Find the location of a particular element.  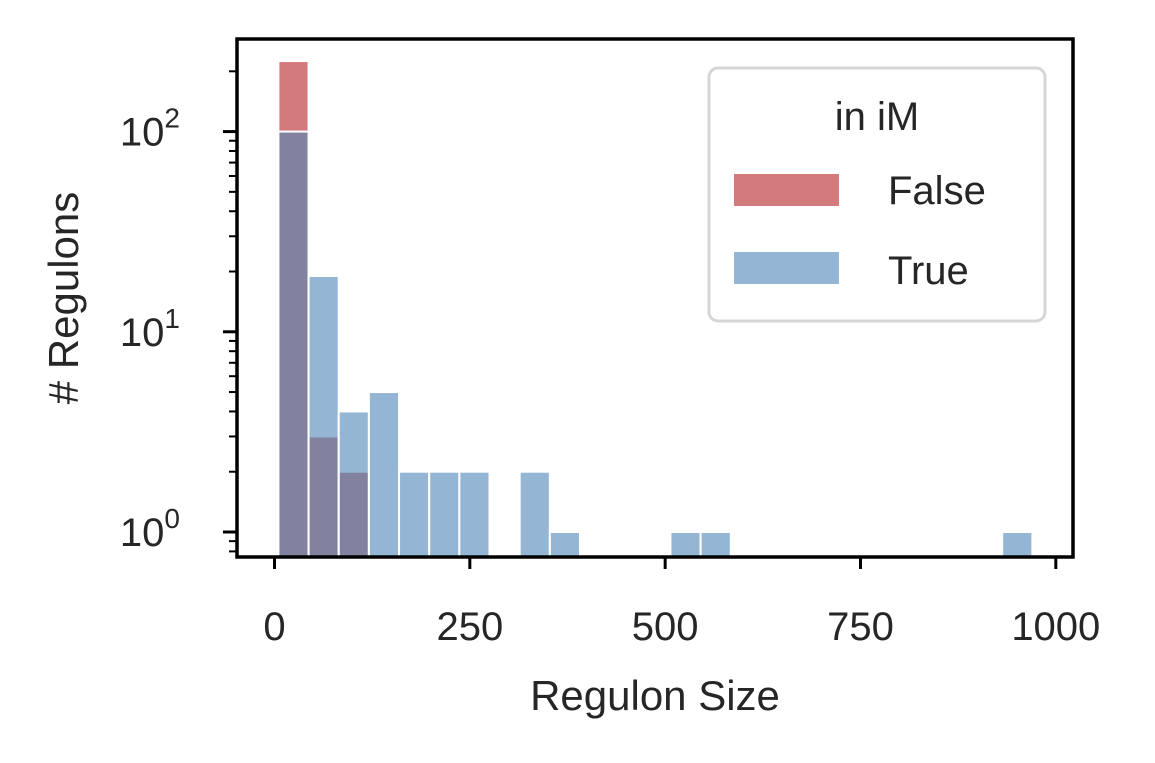

y-tick-label-100: 10² is located at coordinates (150, 129).